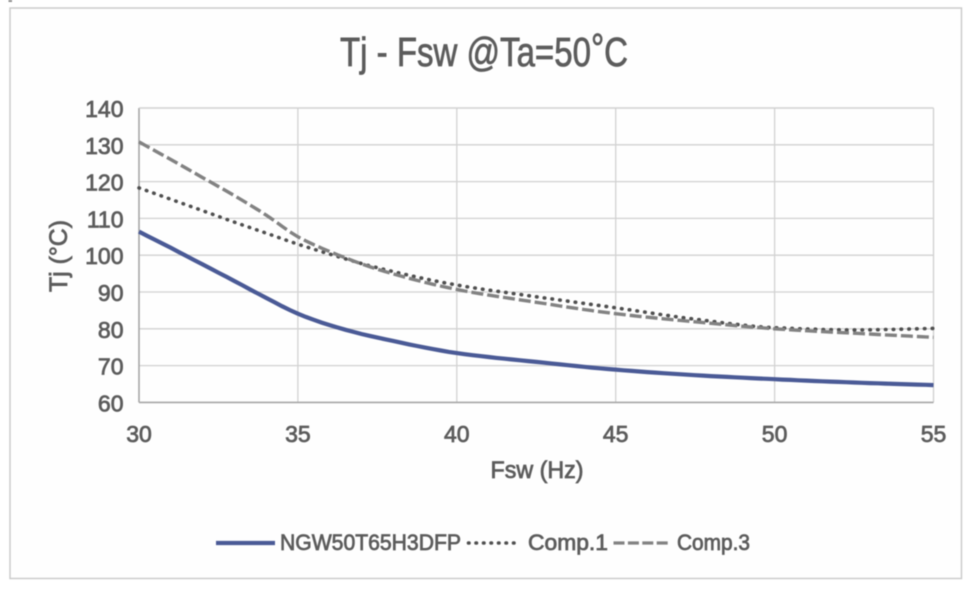  Describe the element at coordinates (111, 367) in the screenshot. I see `svg-text: 70` at that location.